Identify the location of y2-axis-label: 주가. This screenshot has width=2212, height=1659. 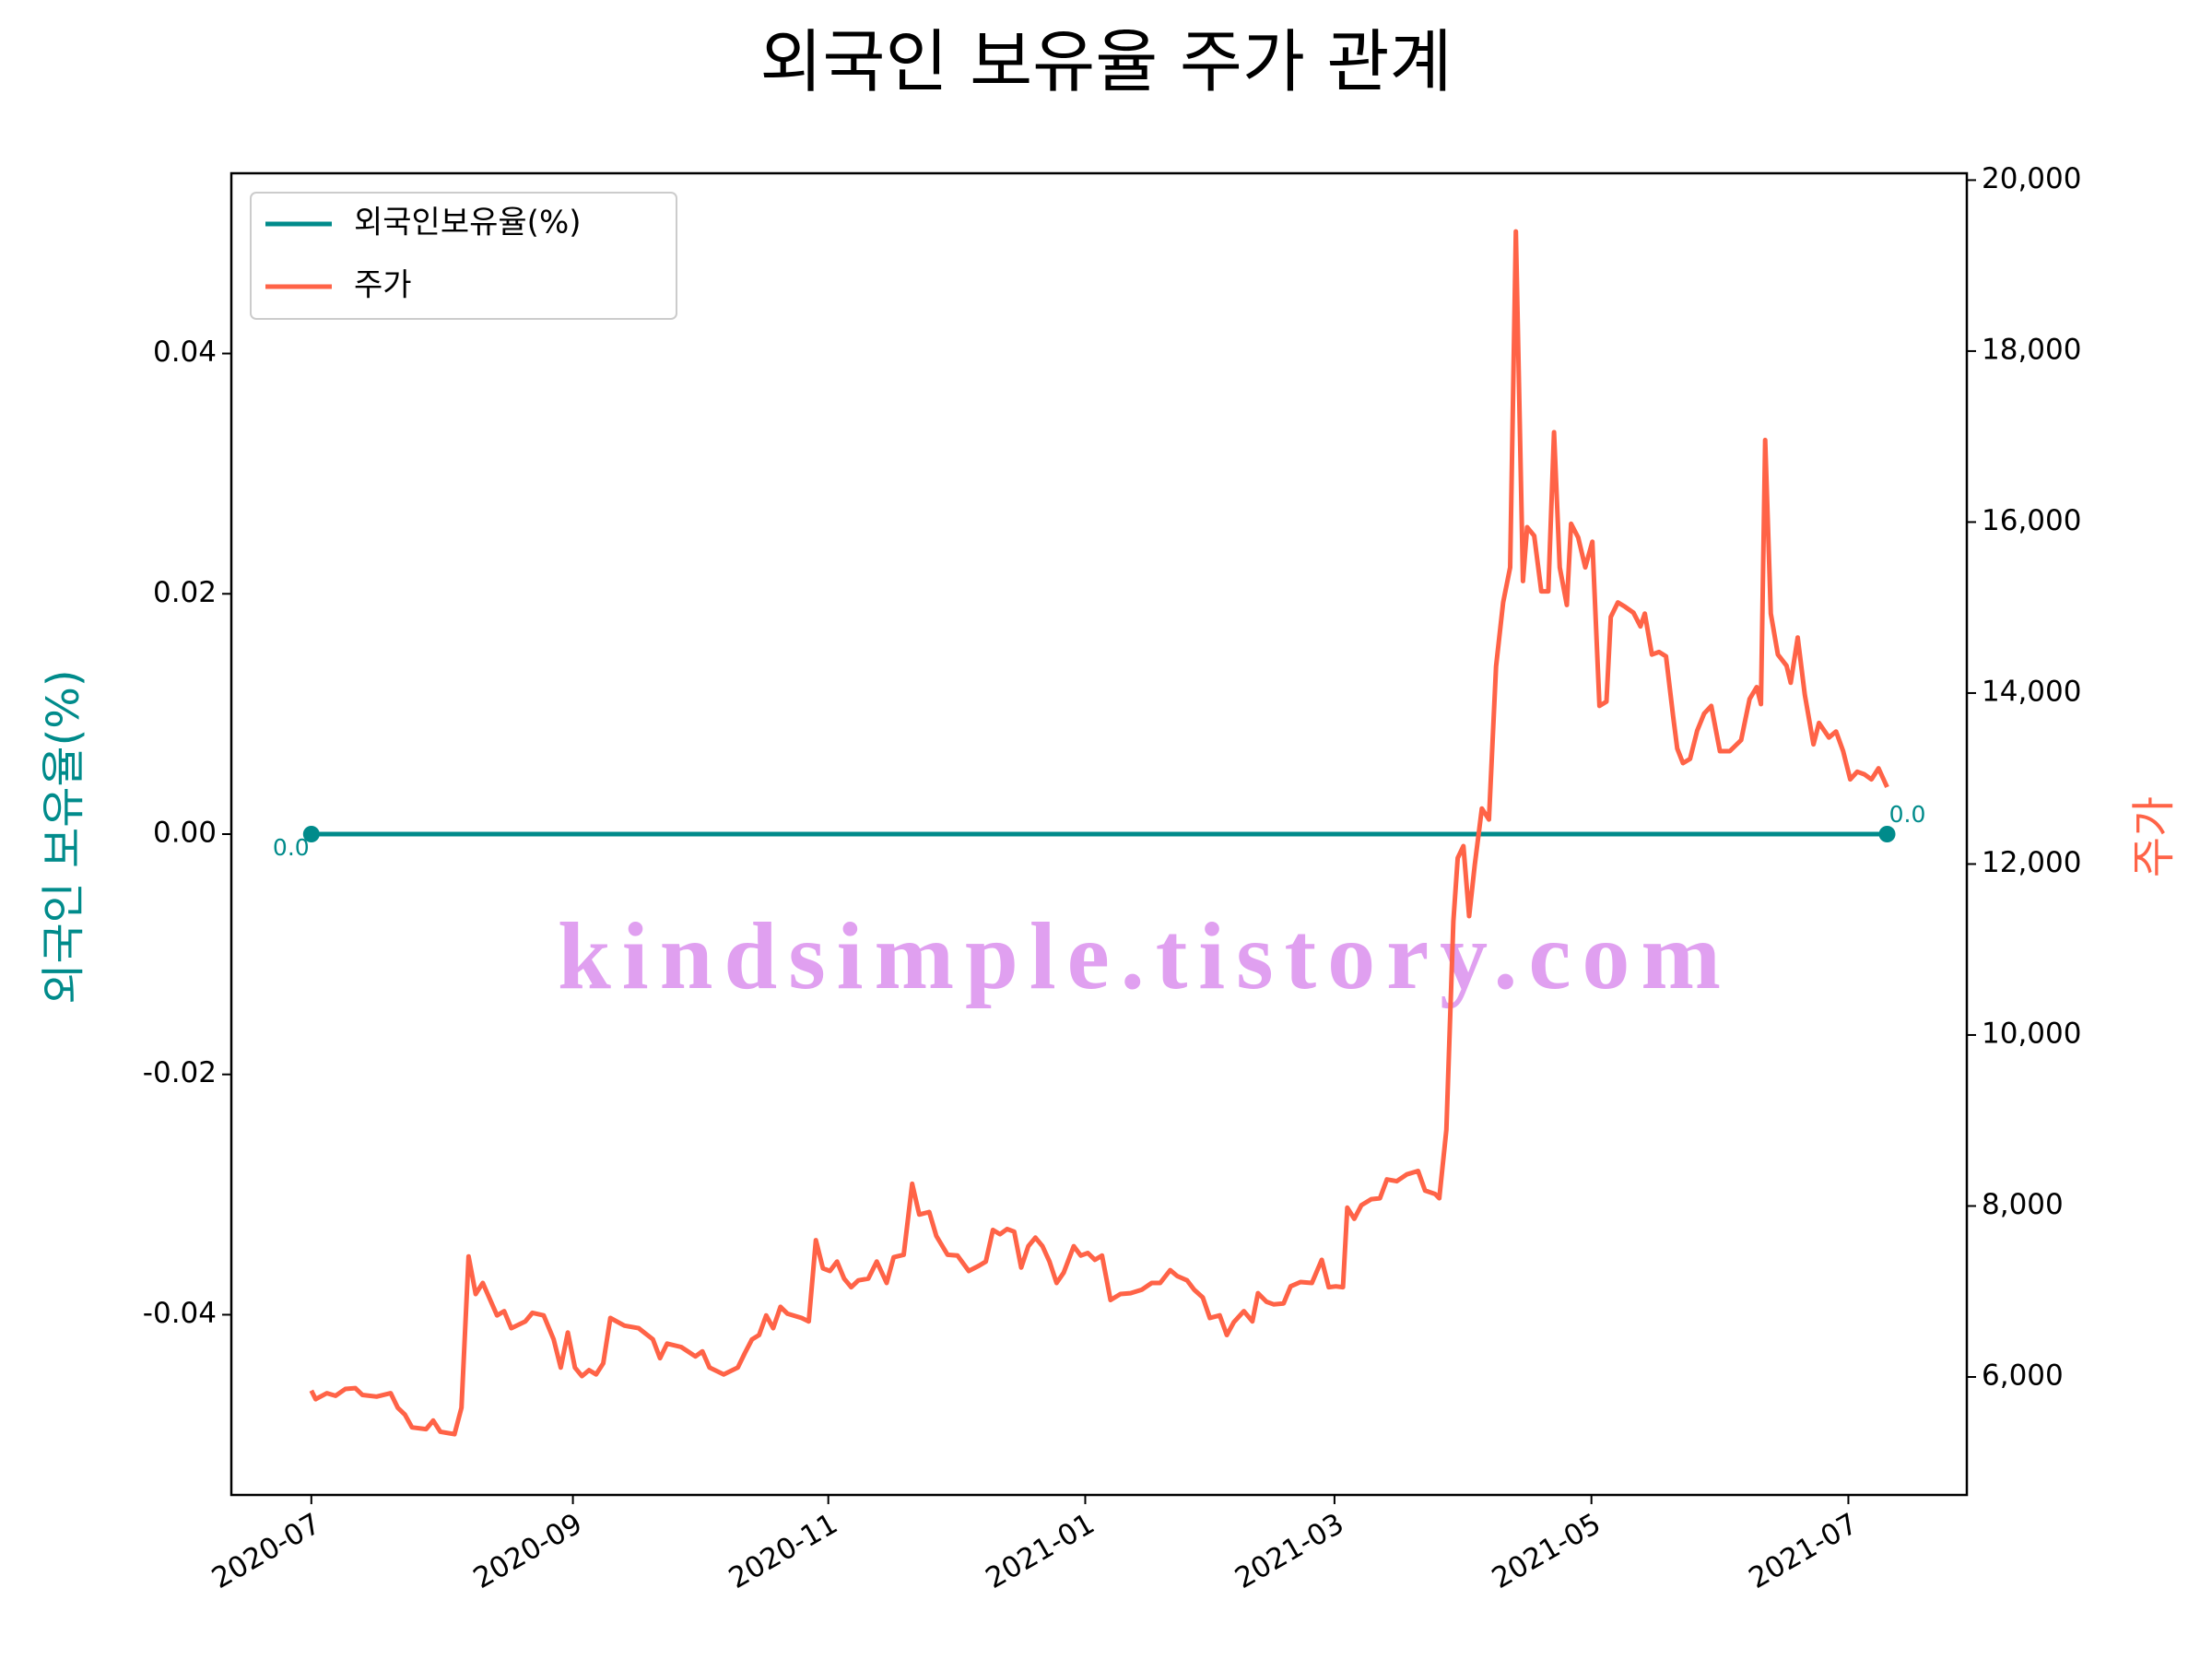
(2154, 836).